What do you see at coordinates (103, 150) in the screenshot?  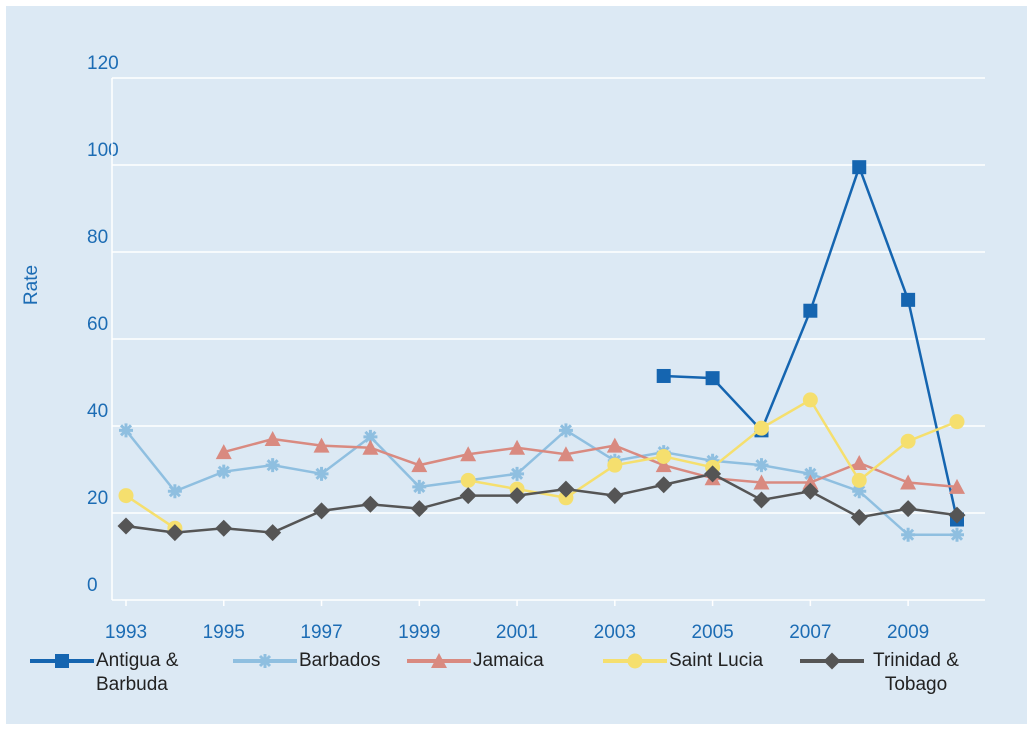 I see `y-tick-label: 100` at bounding box center [103, 150].